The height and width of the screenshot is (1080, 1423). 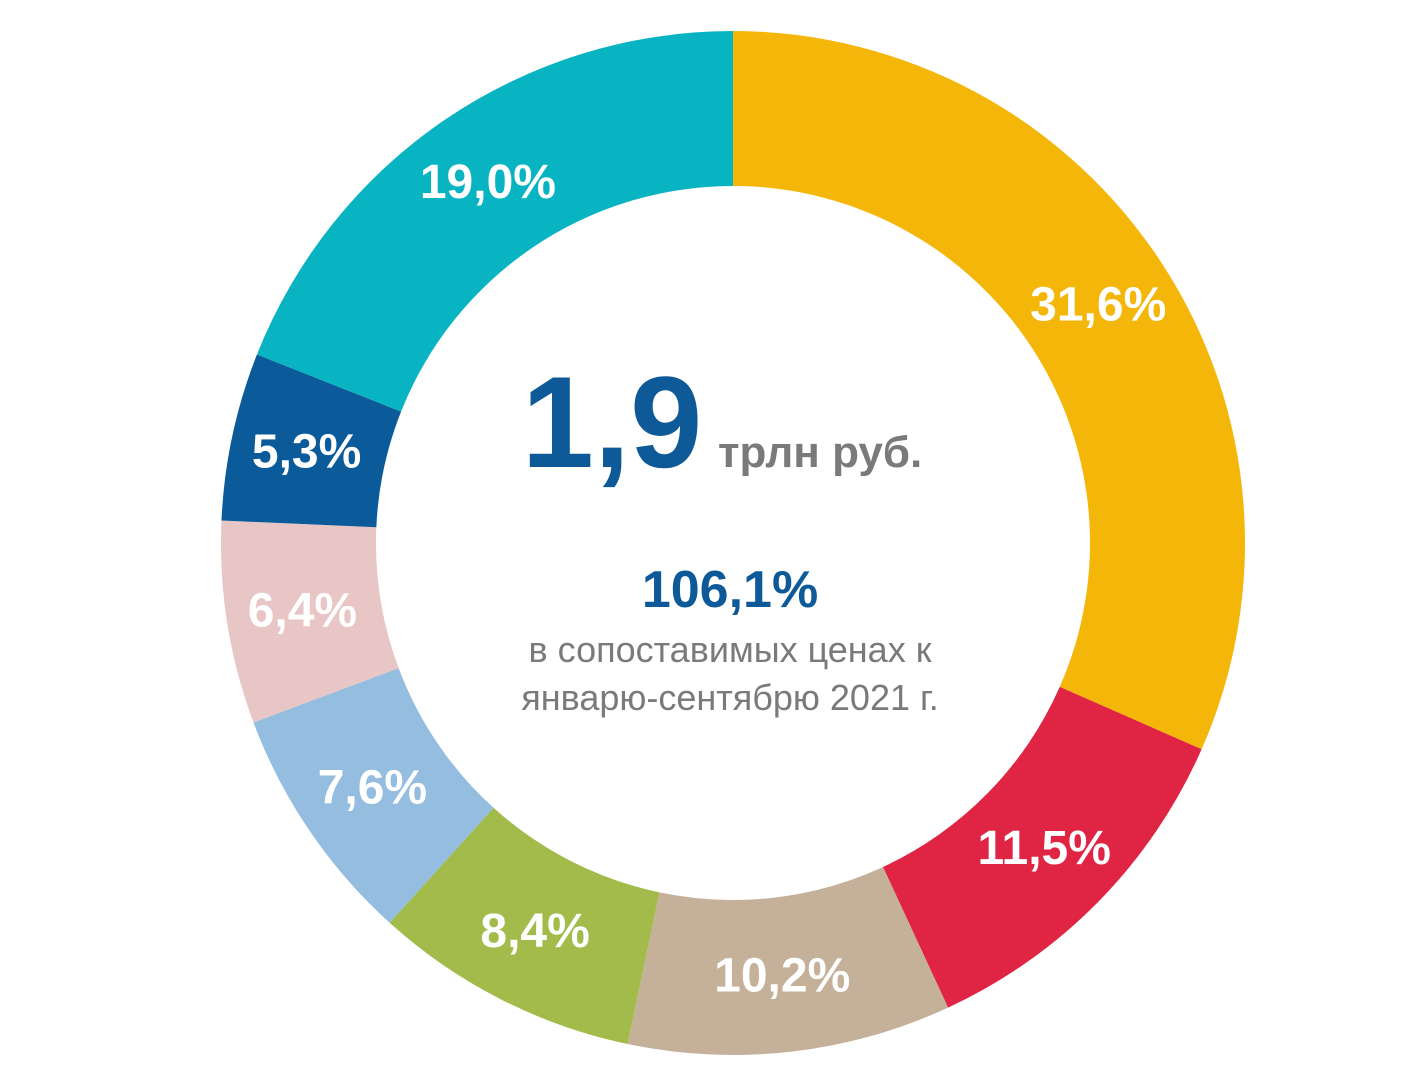 I want to click on slice-label-7: 5,3%, so click(x=306, y=451).